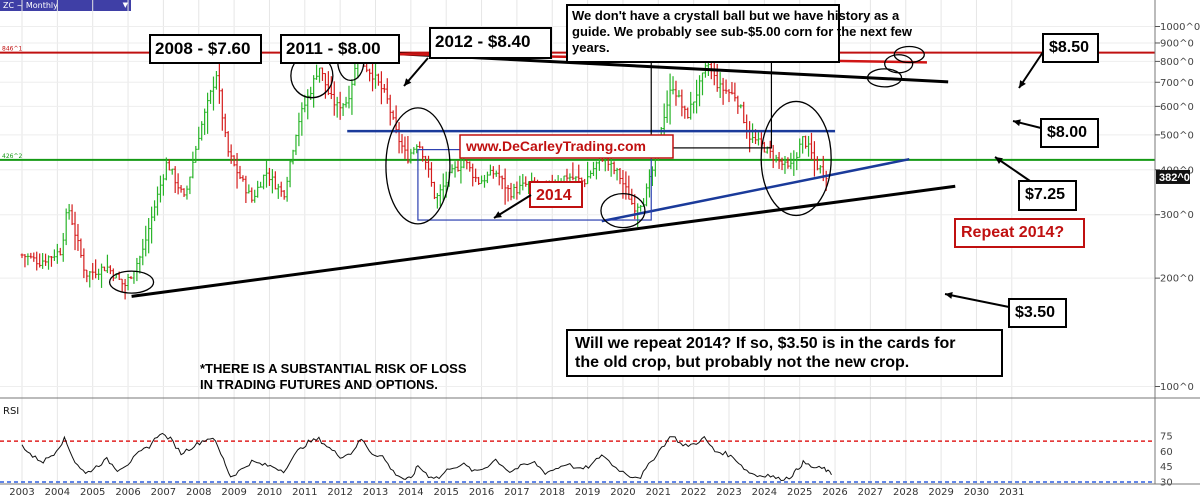 The height and width of the screenshot is (498, 1200). Describe the element at coordinates (65, 5) in the screenshot. I see `symbol-dropdown: ZC ~ Monthly ▼` at that location.